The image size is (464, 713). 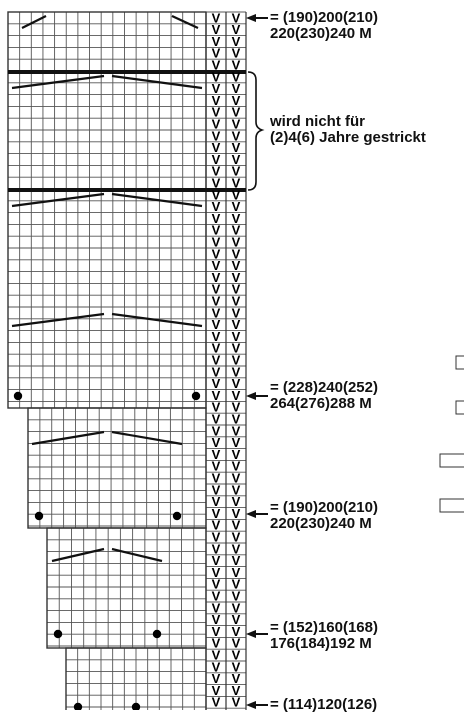 What do you see at coordinates (256, 131) in the screenshot?
I see `curly-bracket` at bounding box center [256, 131].